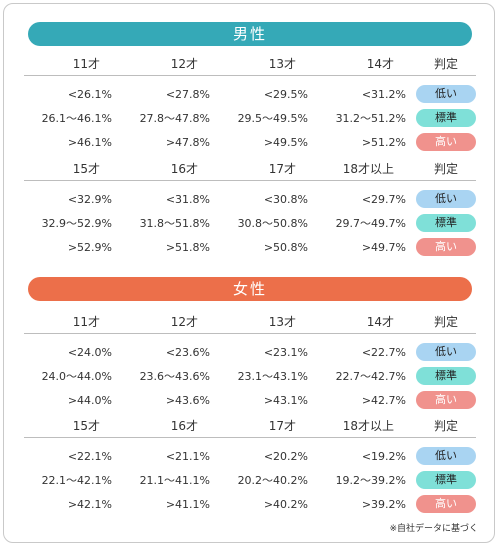  Describe the element at coordinates (187, 247) in the screenshot. I see `range-cell: >51.8%` at that location.